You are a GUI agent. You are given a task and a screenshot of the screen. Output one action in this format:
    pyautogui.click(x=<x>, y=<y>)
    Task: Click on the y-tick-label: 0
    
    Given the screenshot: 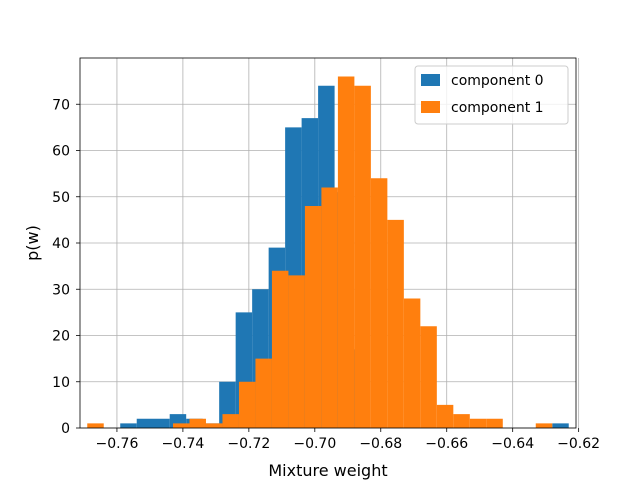 What is the action you would take?
    pyautogui.click(x=65, y=429)
    